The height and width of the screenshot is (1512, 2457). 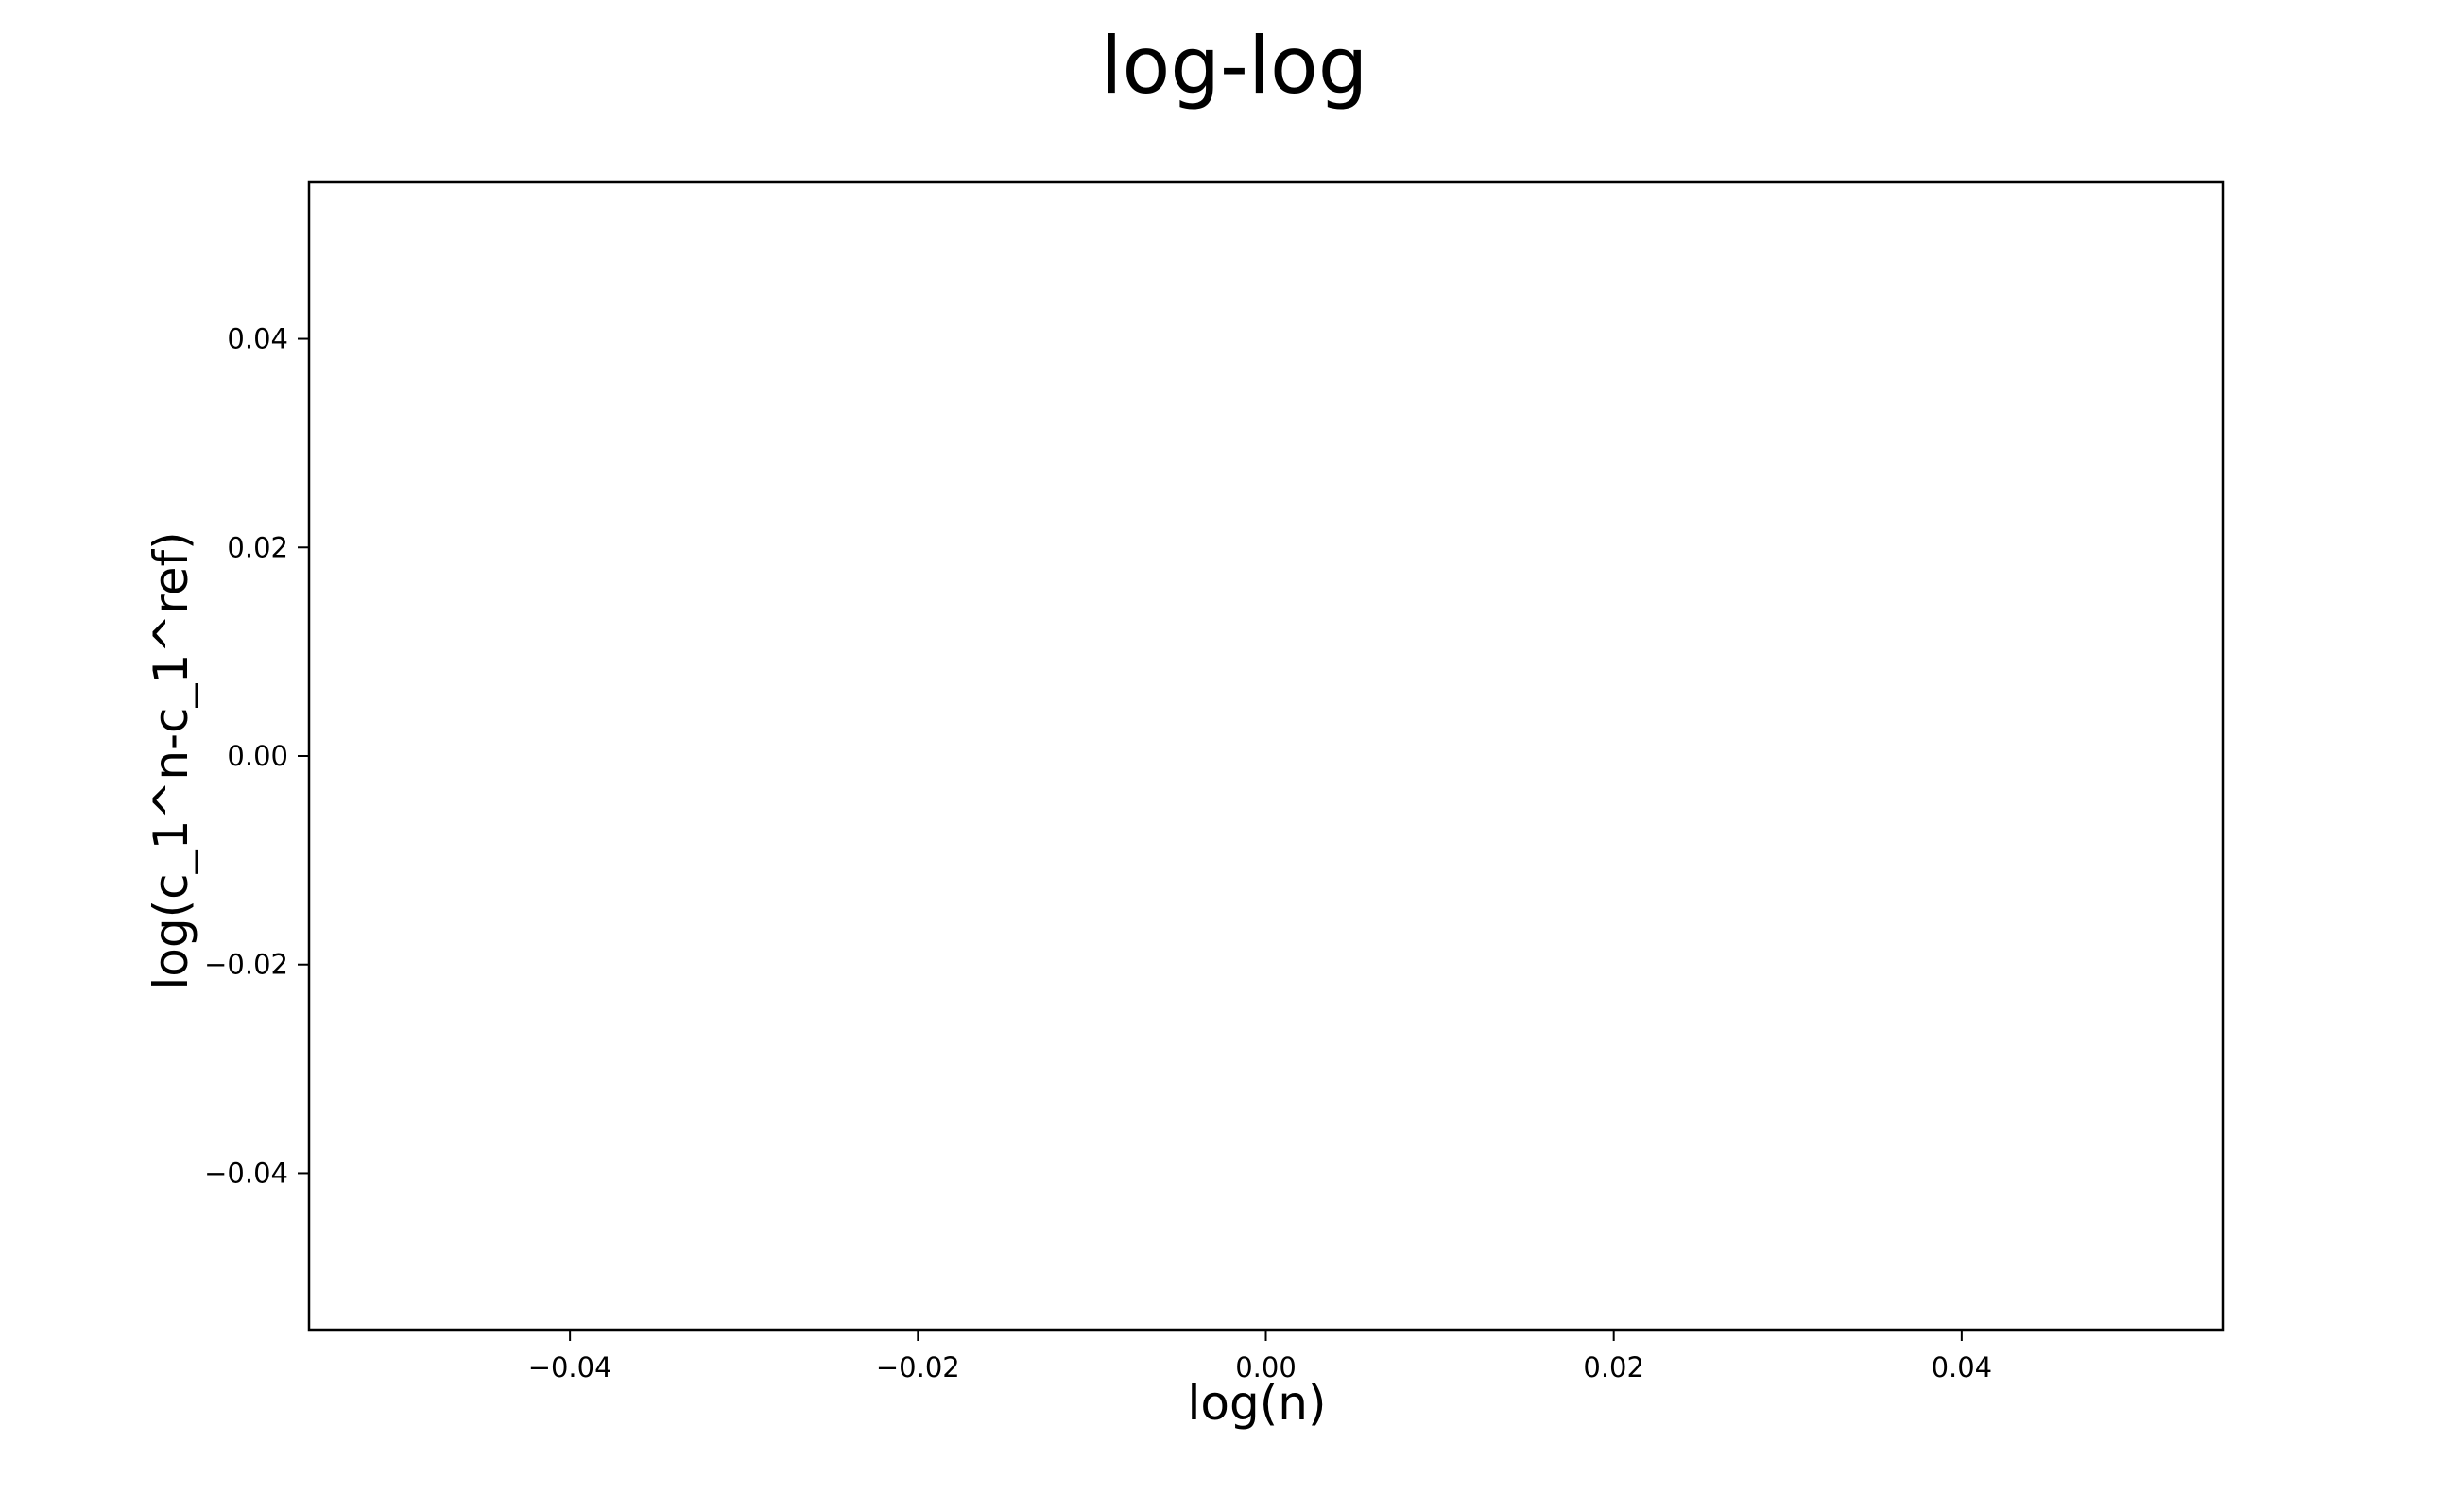 I want to click on x-axis: −0.04 −0.02 0.00 0.02 0.04, so click(x=1260, y=1356).